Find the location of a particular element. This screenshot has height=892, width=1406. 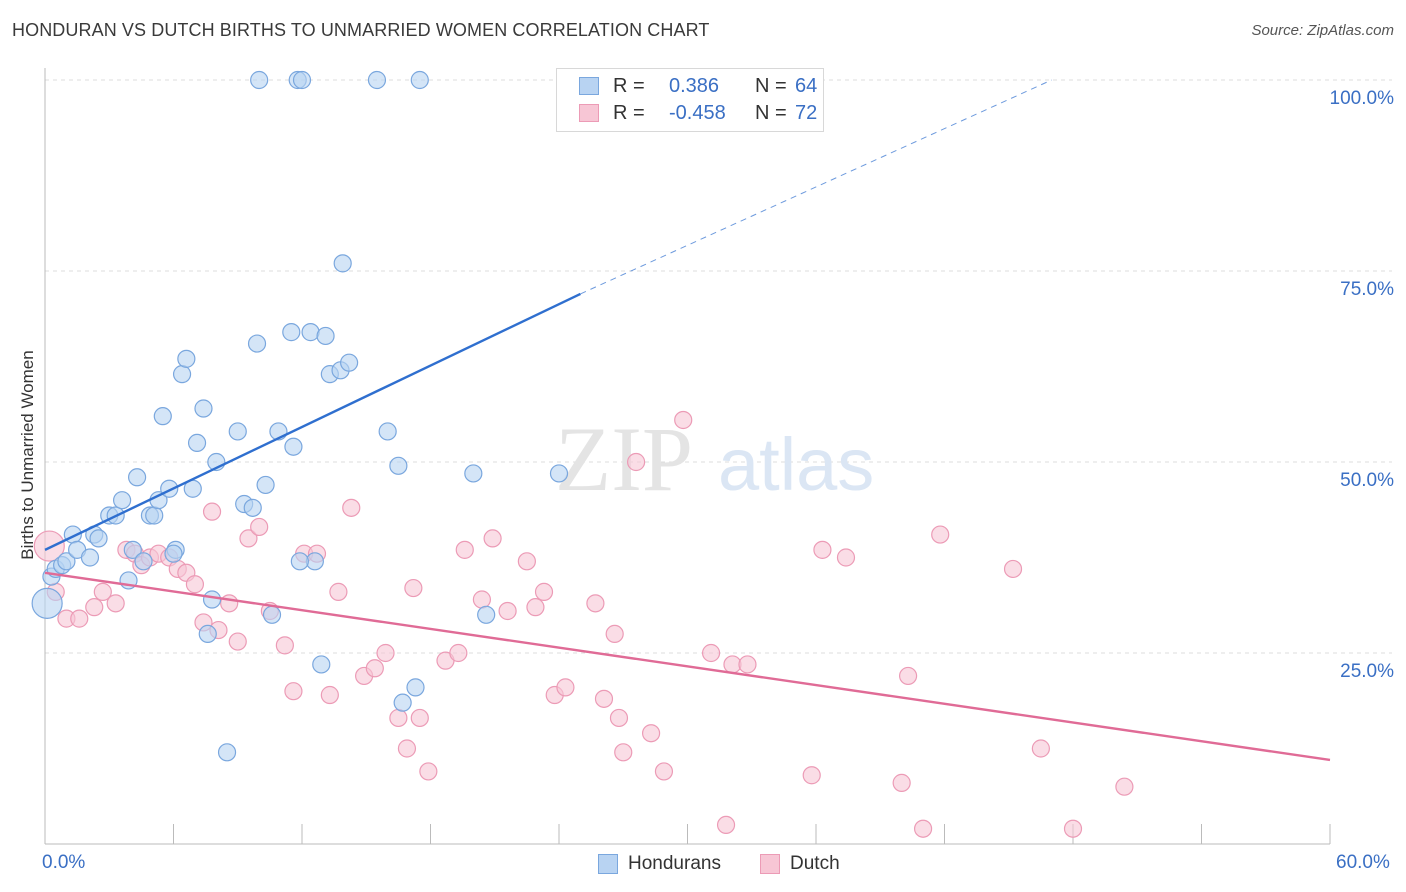

dutch-n-value: 72 is located at coordinates (806, 113).